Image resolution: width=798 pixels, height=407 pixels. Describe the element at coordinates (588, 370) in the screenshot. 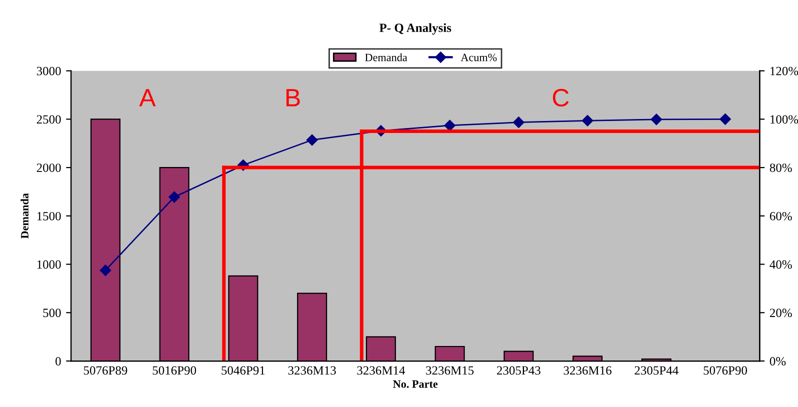

I see `x-tick-label: 3236M16` at that location.